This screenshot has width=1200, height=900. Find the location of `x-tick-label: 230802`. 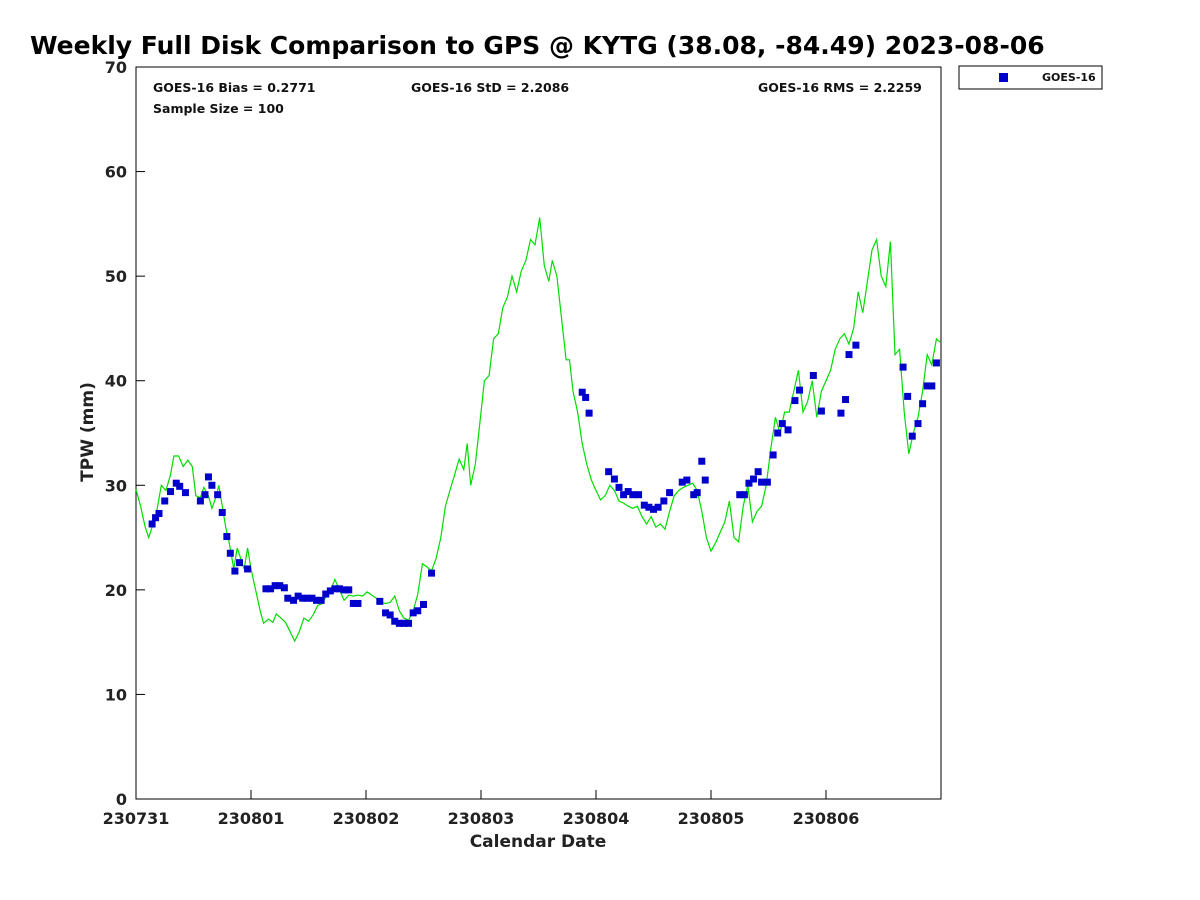

x-tick-label: 230802 is located at coordinates (366, 818).